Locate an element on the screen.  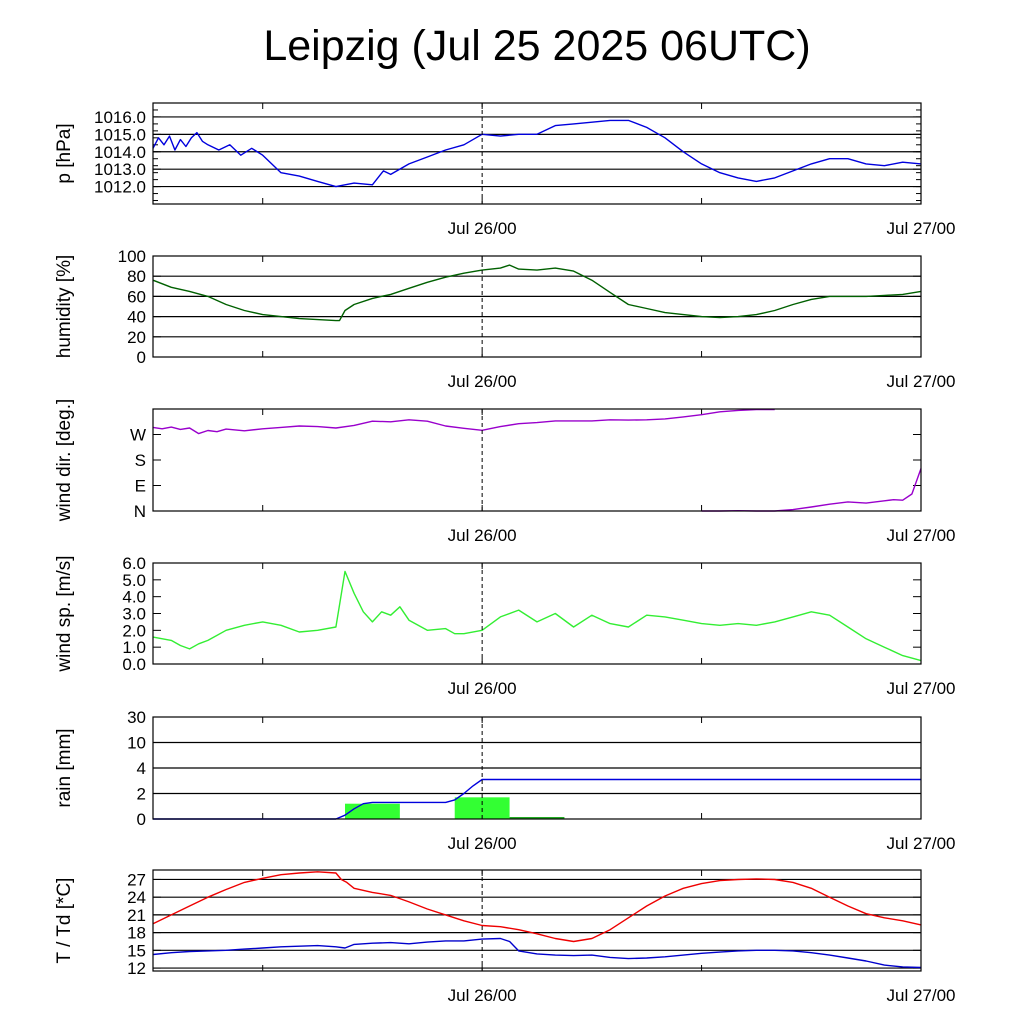
y-tick-label: 12 is located at coordinates (136, 968).